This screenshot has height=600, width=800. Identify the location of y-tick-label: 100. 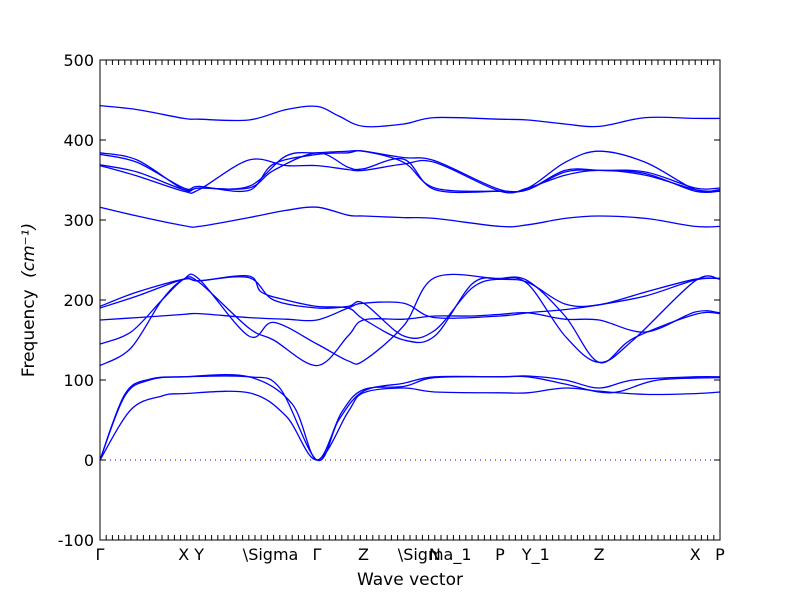
(78, 380).